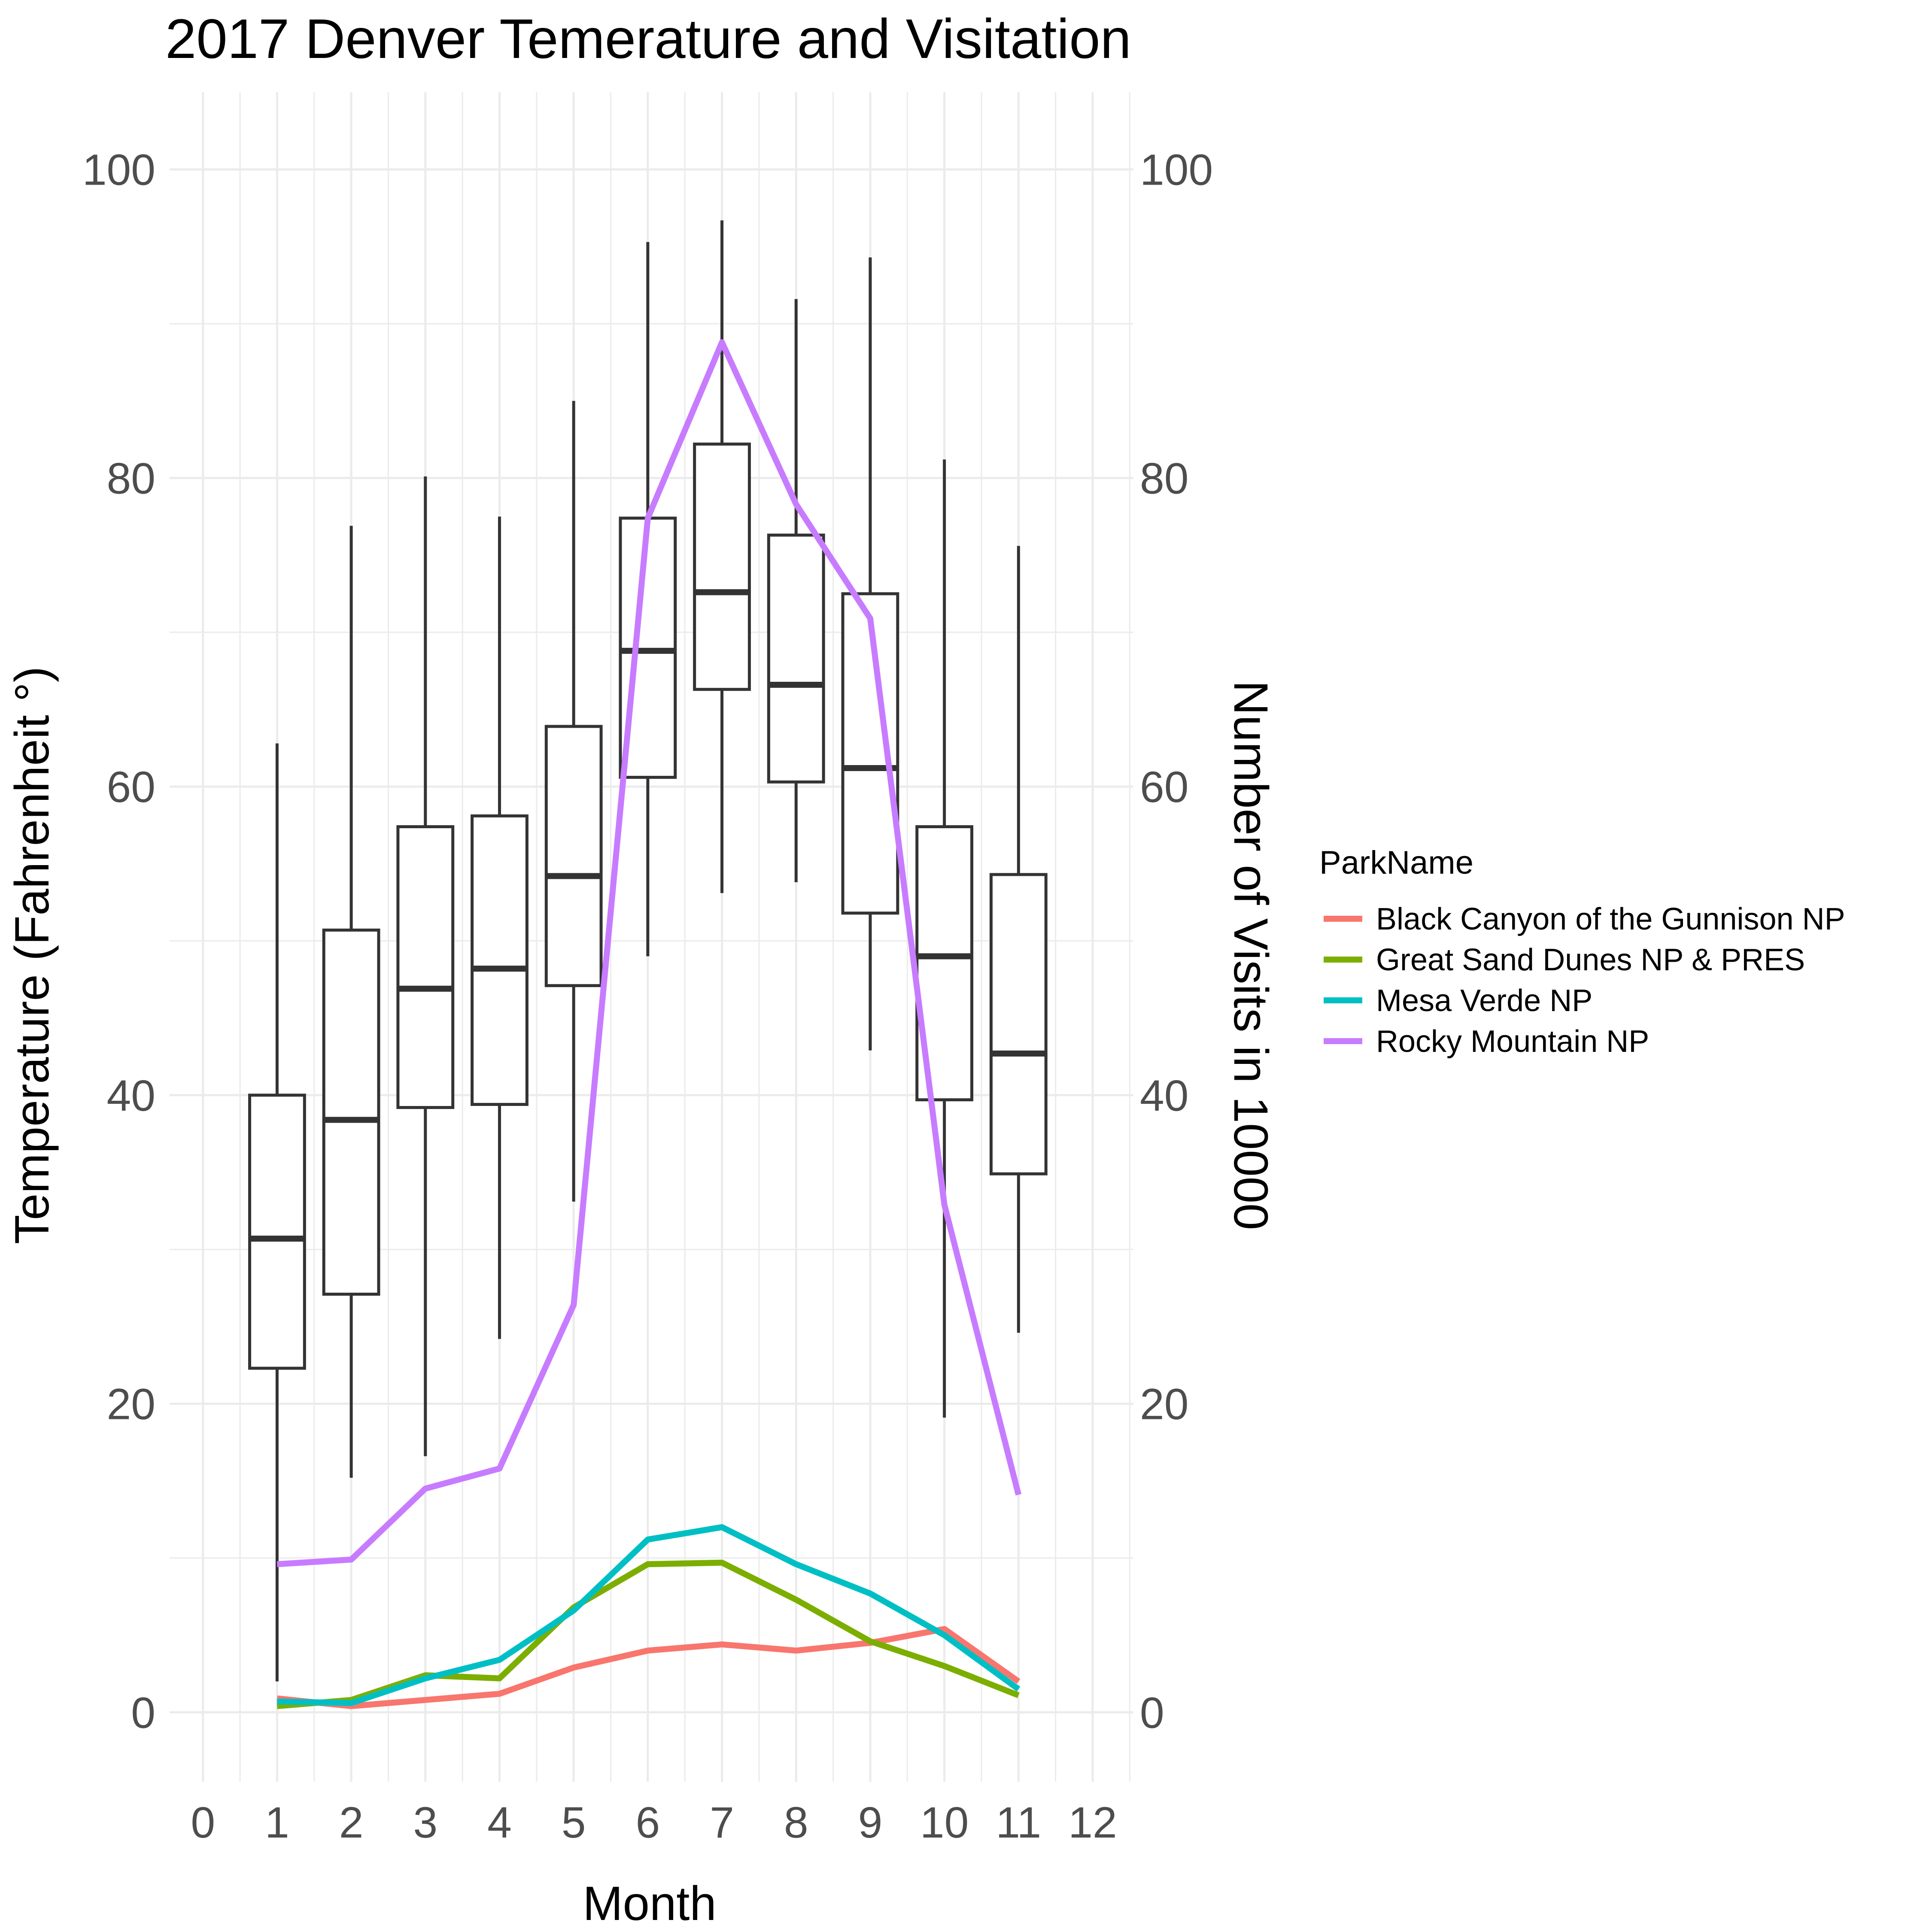  Describe the element at coordinates (944, 1822) in the screenshot. I see `x-tick-label: 10` at that location.